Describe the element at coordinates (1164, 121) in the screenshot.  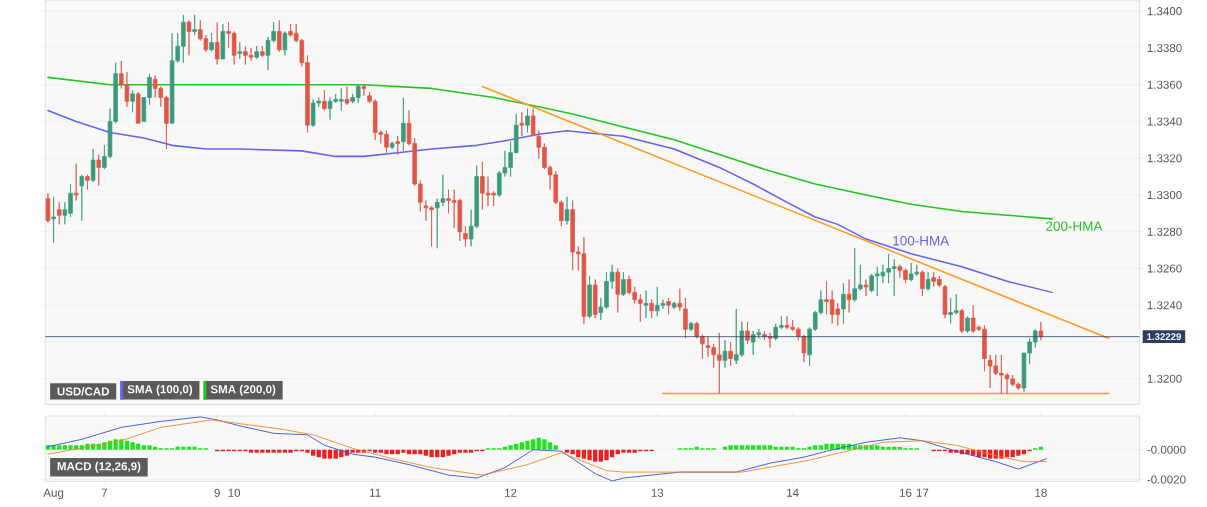
I see `y-tick-label: 1.3340` at that location.